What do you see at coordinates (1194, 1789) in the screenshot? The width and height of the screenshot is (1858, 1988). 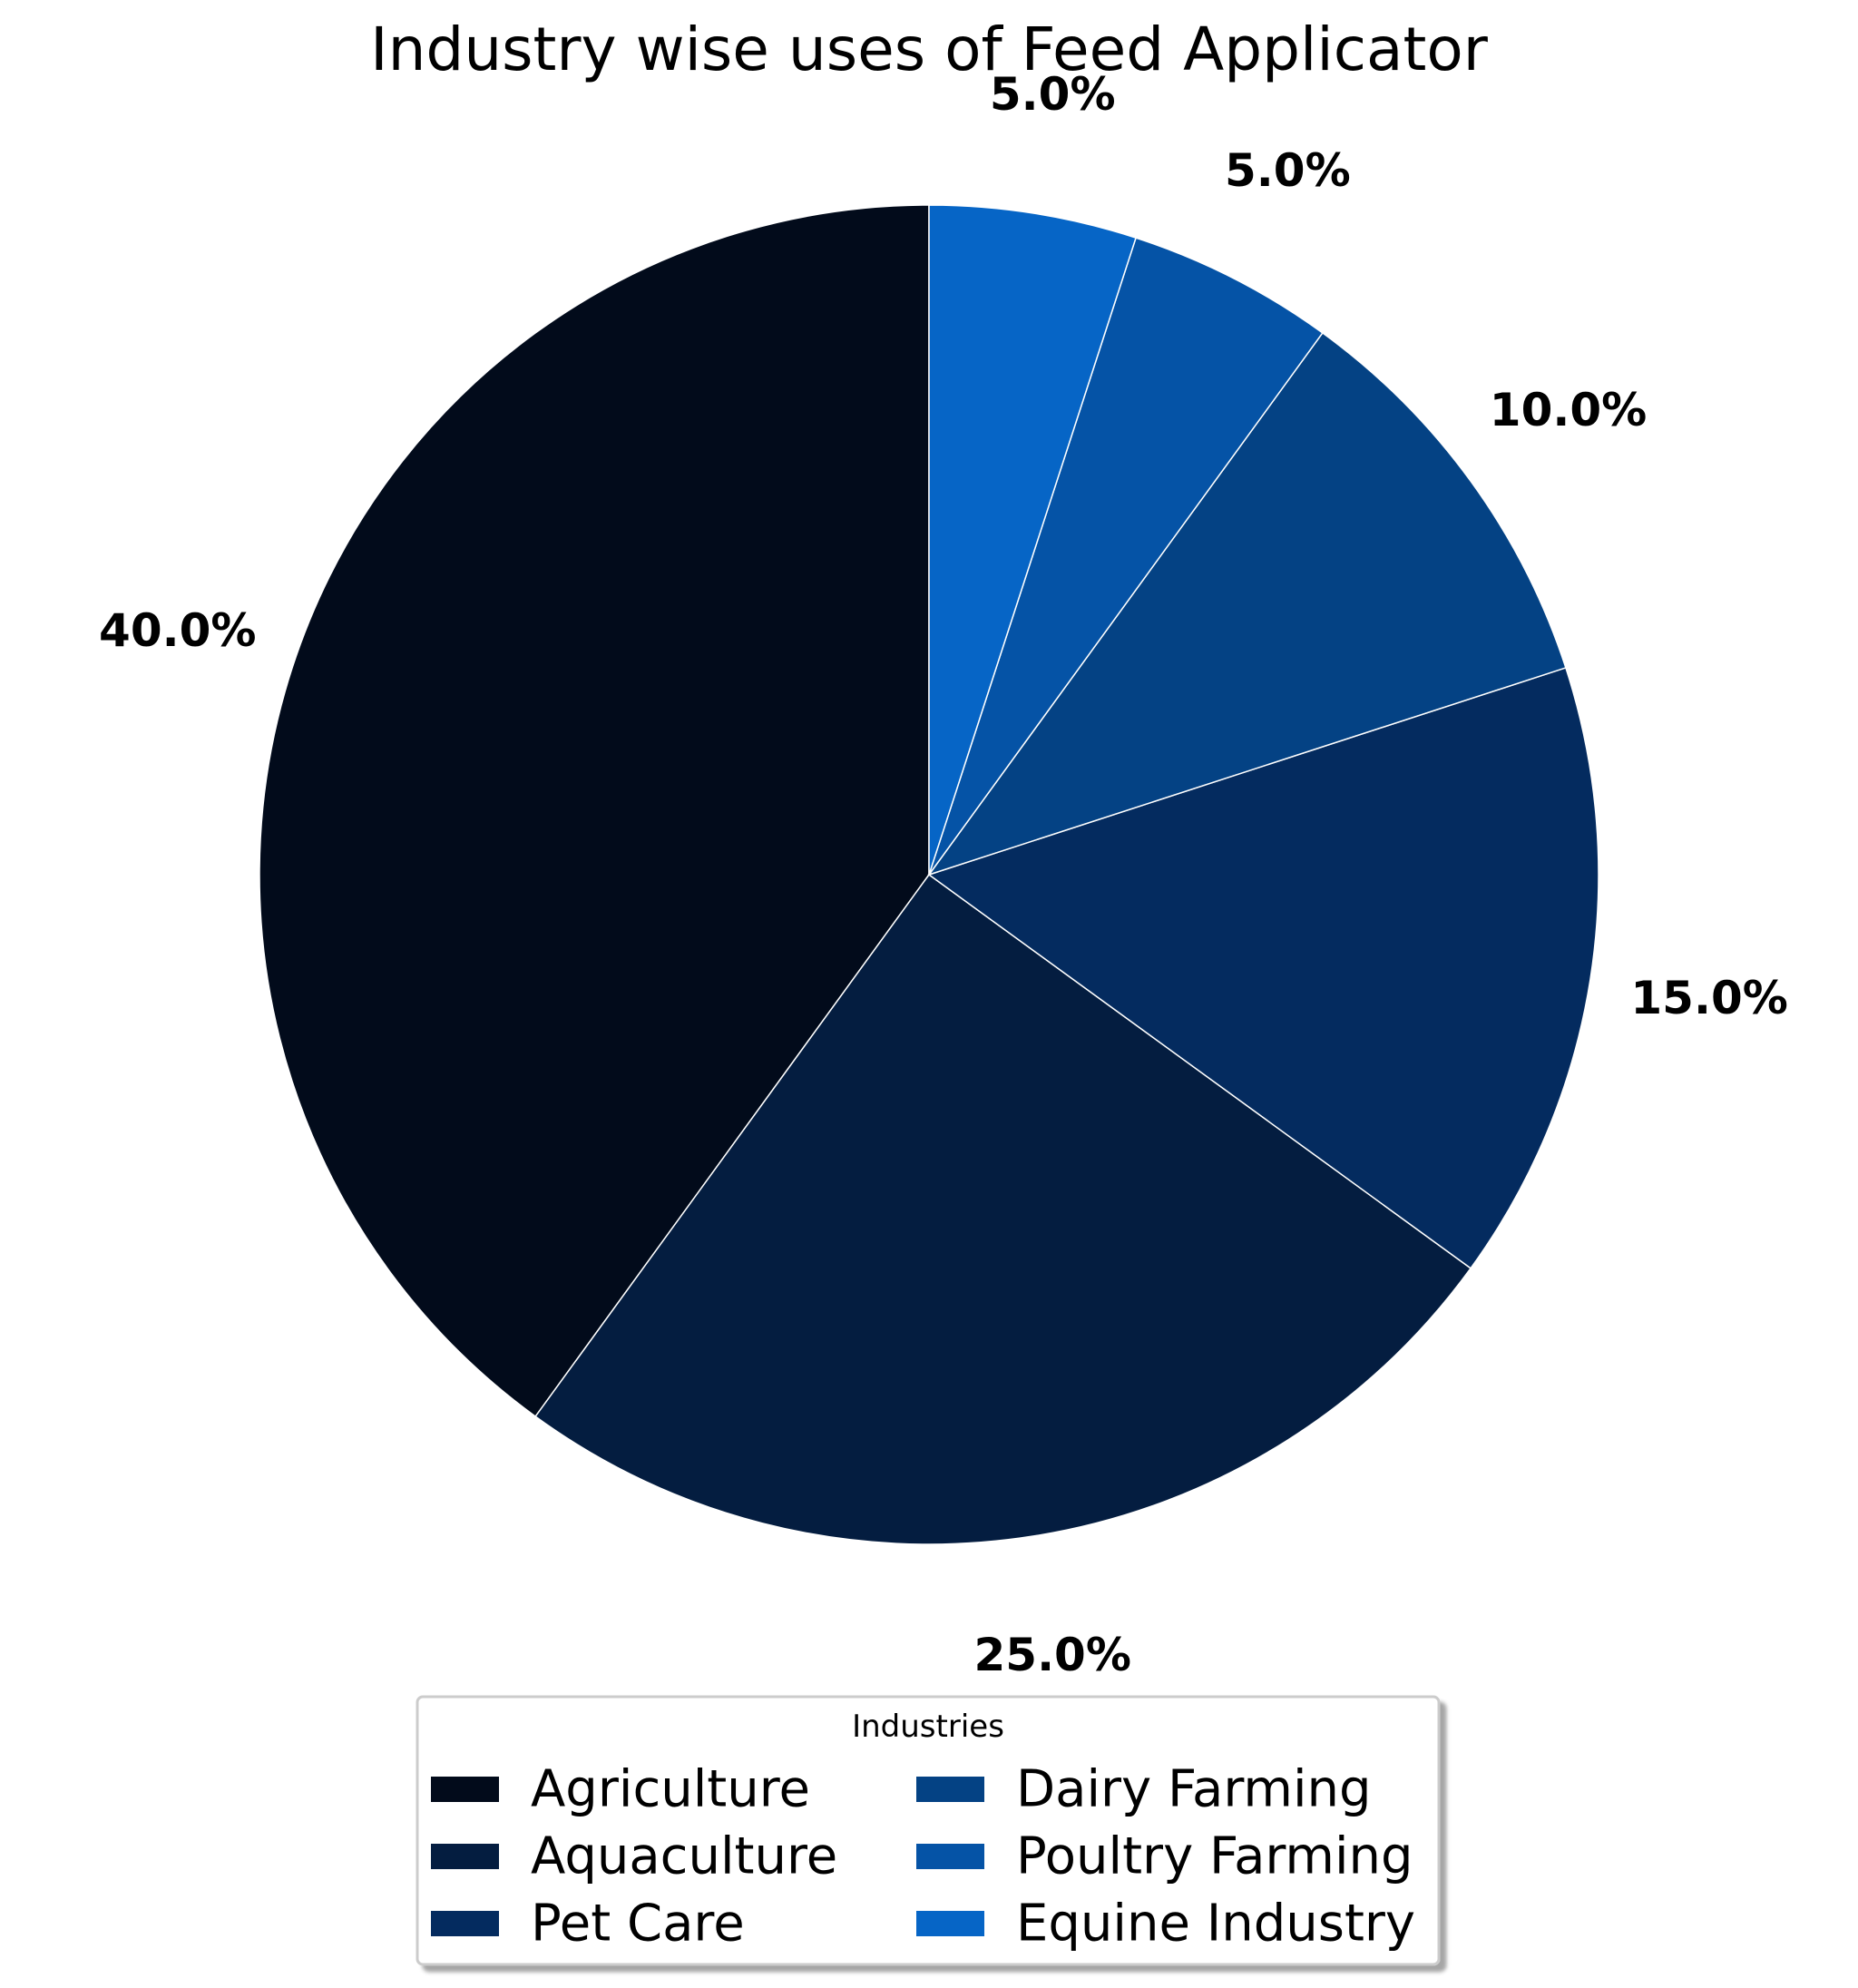 I see `legend-label: Dairy Farming` at bounding box center [1194, 1789].